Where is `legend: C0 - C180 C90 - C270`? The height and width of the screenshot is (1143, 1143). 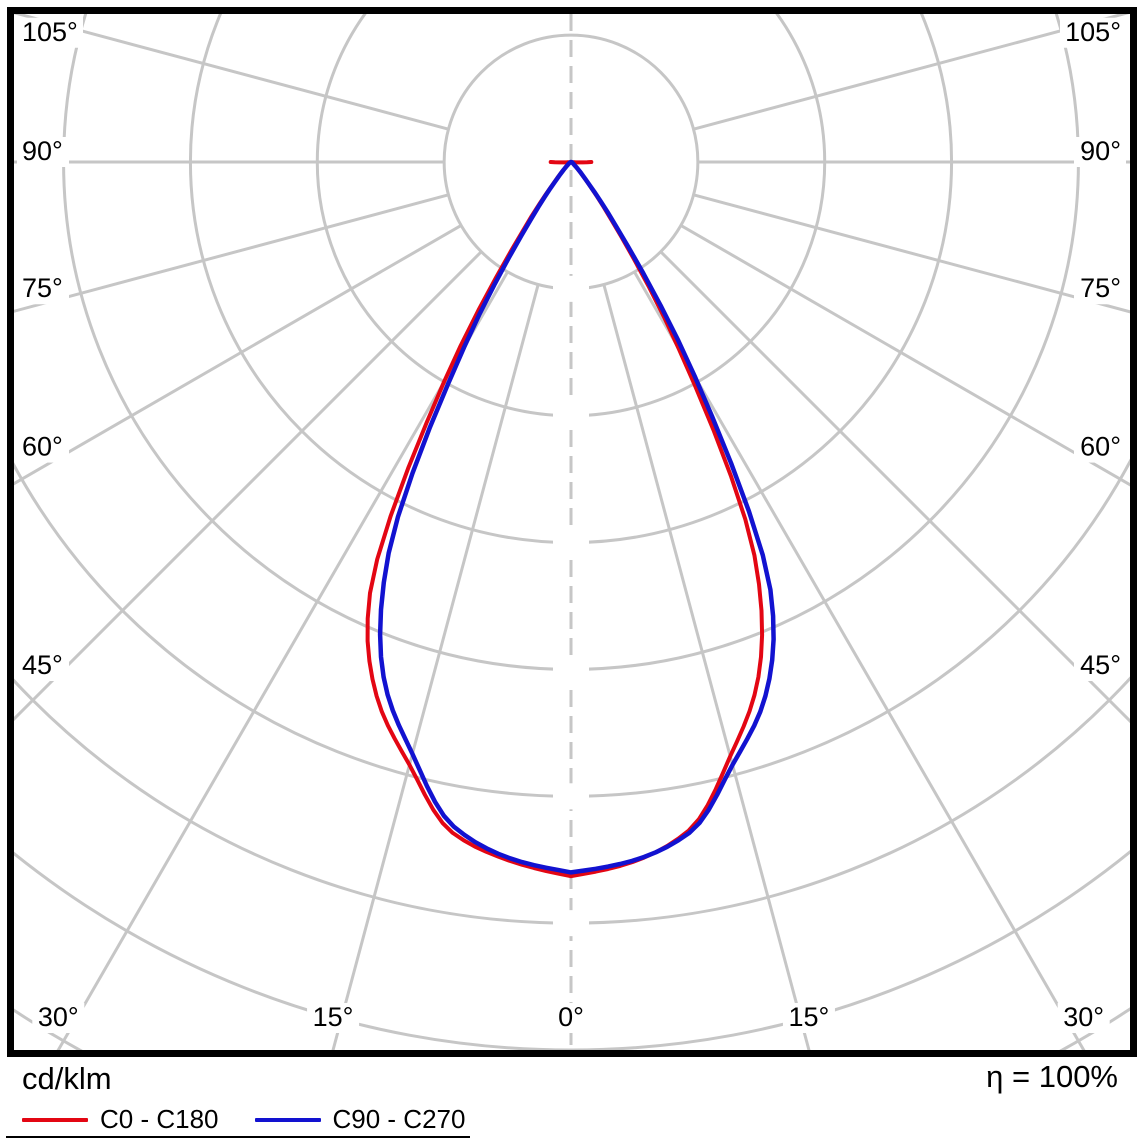
legend: C0 - C180 C90 - C270 is located at coordinates (261, 1119).